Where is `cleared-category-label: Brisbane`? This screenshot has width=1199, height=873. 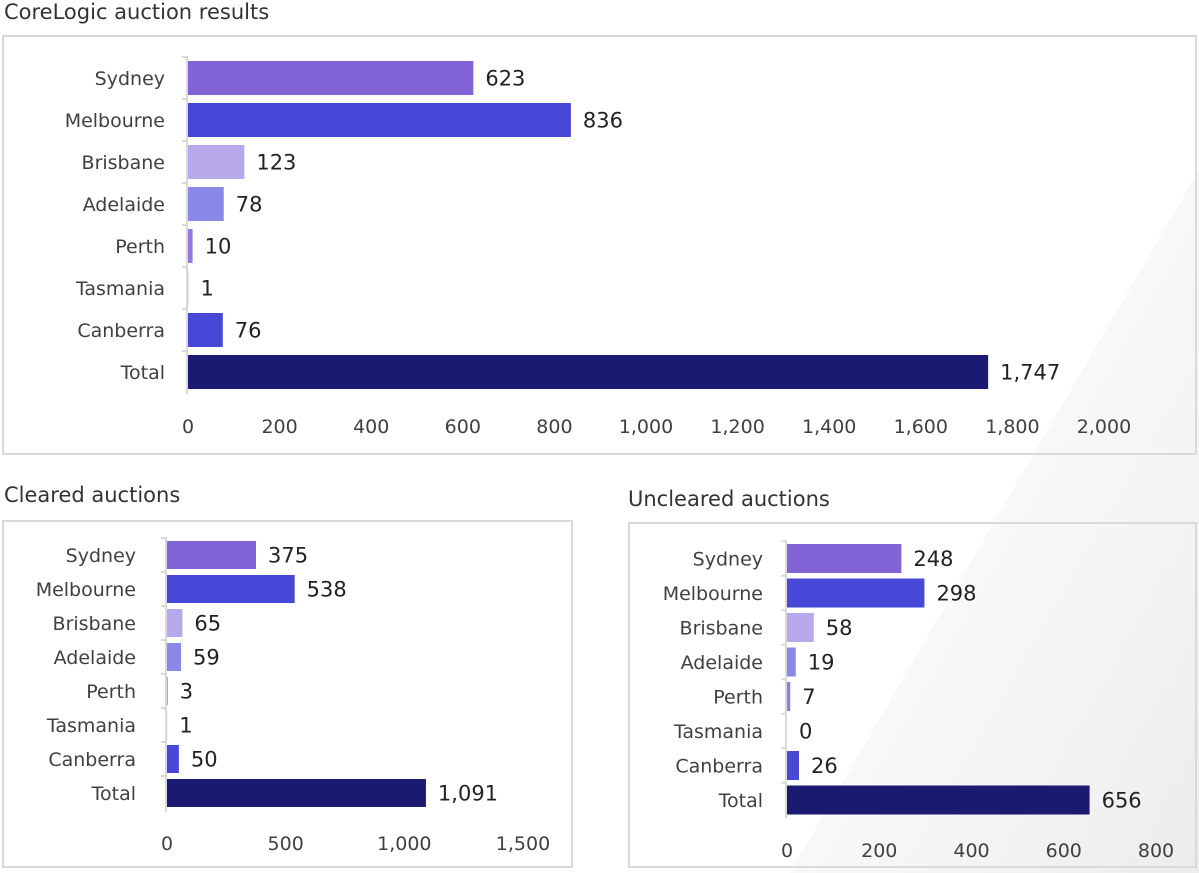
cleared-category-label: Brisbane is located at coordinates (94, 624).